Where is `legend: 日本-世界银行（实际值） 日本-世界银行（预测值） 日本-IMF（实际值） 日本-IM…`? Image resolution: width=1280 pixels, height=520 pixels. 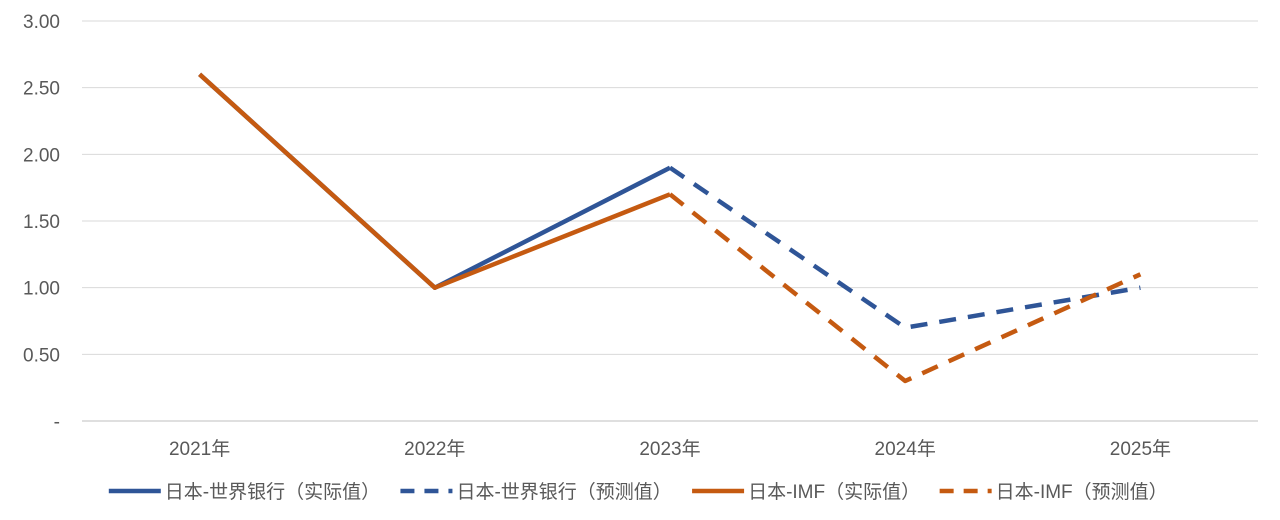 legend: 日本-世界银行（实际值） 日本-世界银行（预测值） 日本-IMF（实际值） 日本-IM… is located at coordinates (638, 492).